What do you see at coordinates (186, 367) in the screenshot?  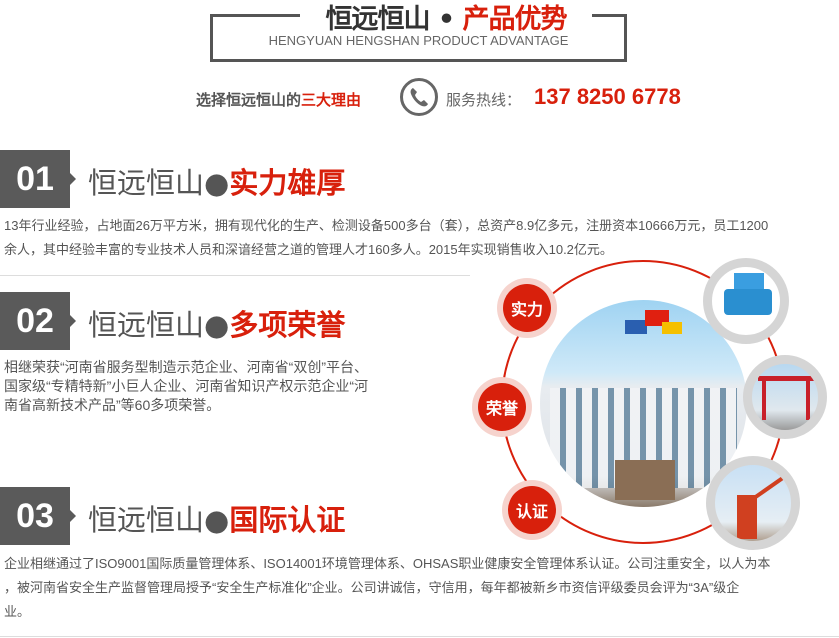 I see `text-line: 相继荣获“河南省服务型制造示范企业、河南省“双创”平台、` at bounding box center [186, 367].